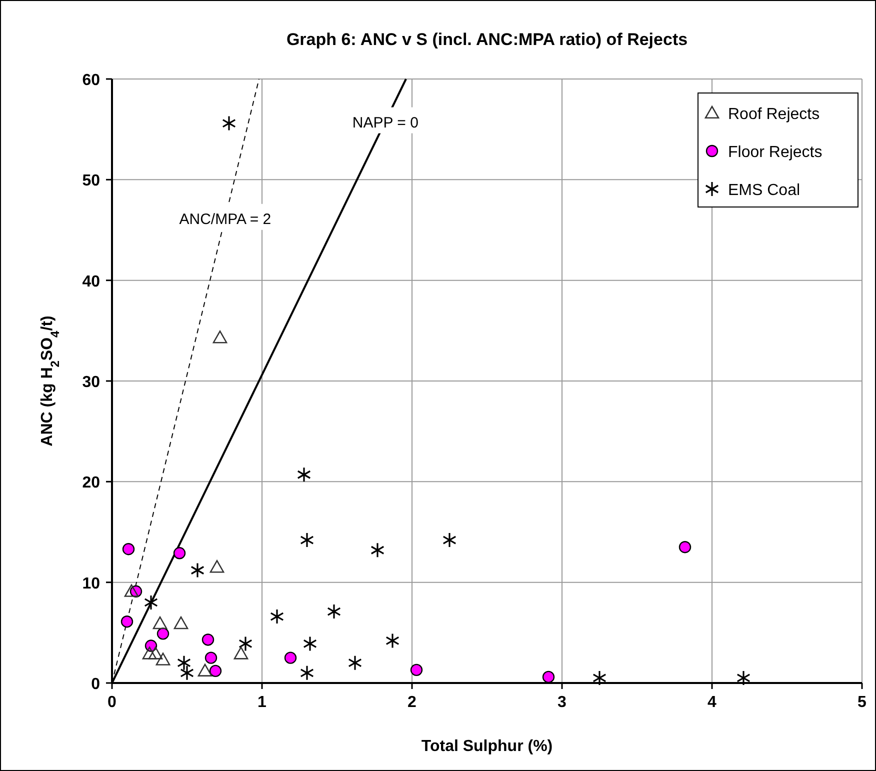 The height and width of the screenshot is (771, 876). What do you see at coordinates (712, 702) in the screenshot?
I see `x-tick-label: 4` at bounding box center [712, 702].